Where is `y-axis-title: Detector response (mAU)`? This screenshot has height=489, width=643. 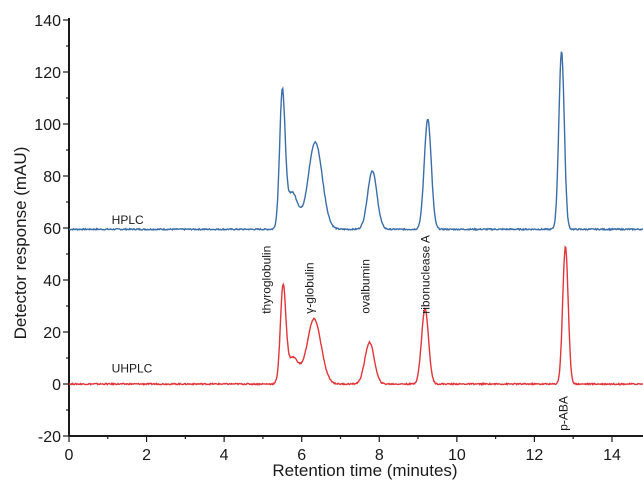 y-axis-title: Detector response (mAU) is located at coordinates (20, 243).